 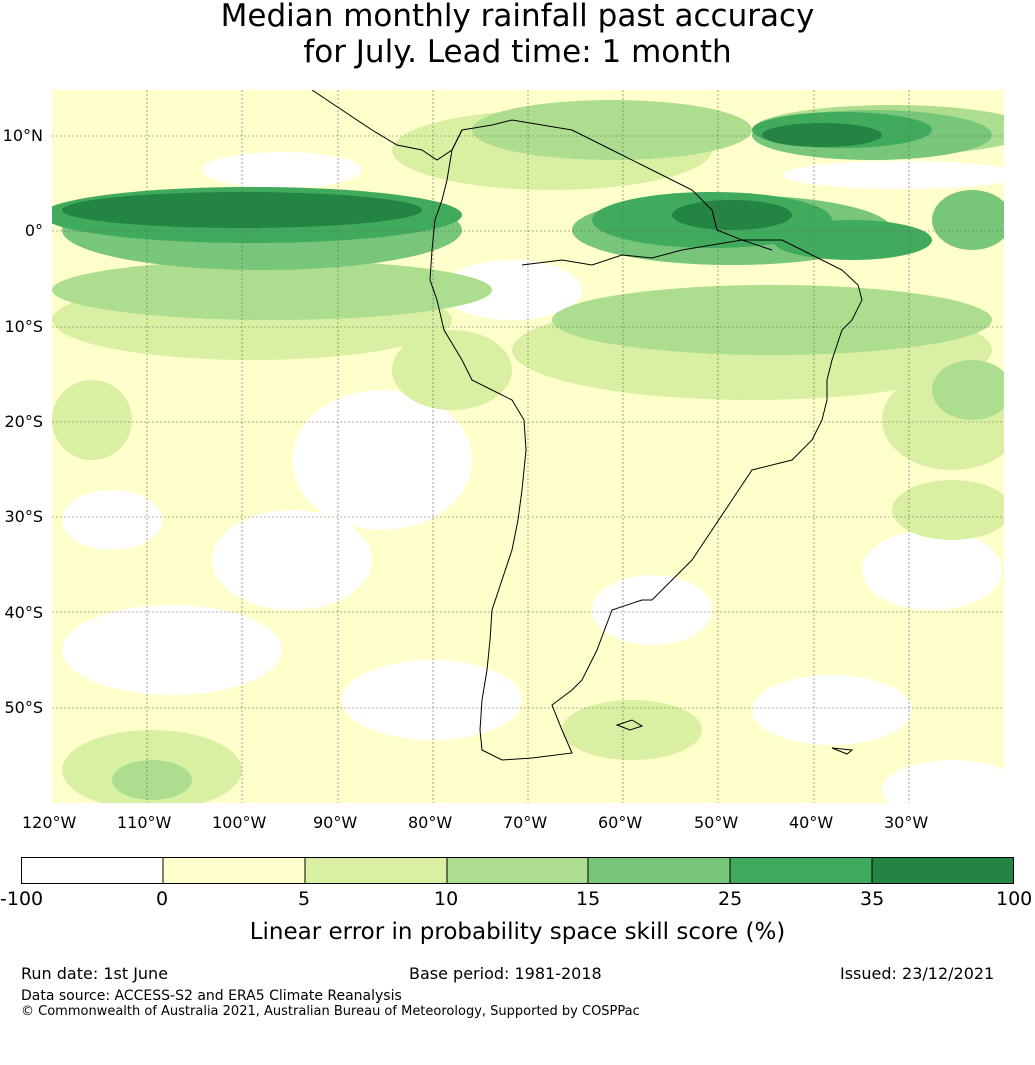 What do you see at coordinates (1014, 899) in the screenshot?
I see `colorbar-tick: 100` at bounding box center [1014, 899].